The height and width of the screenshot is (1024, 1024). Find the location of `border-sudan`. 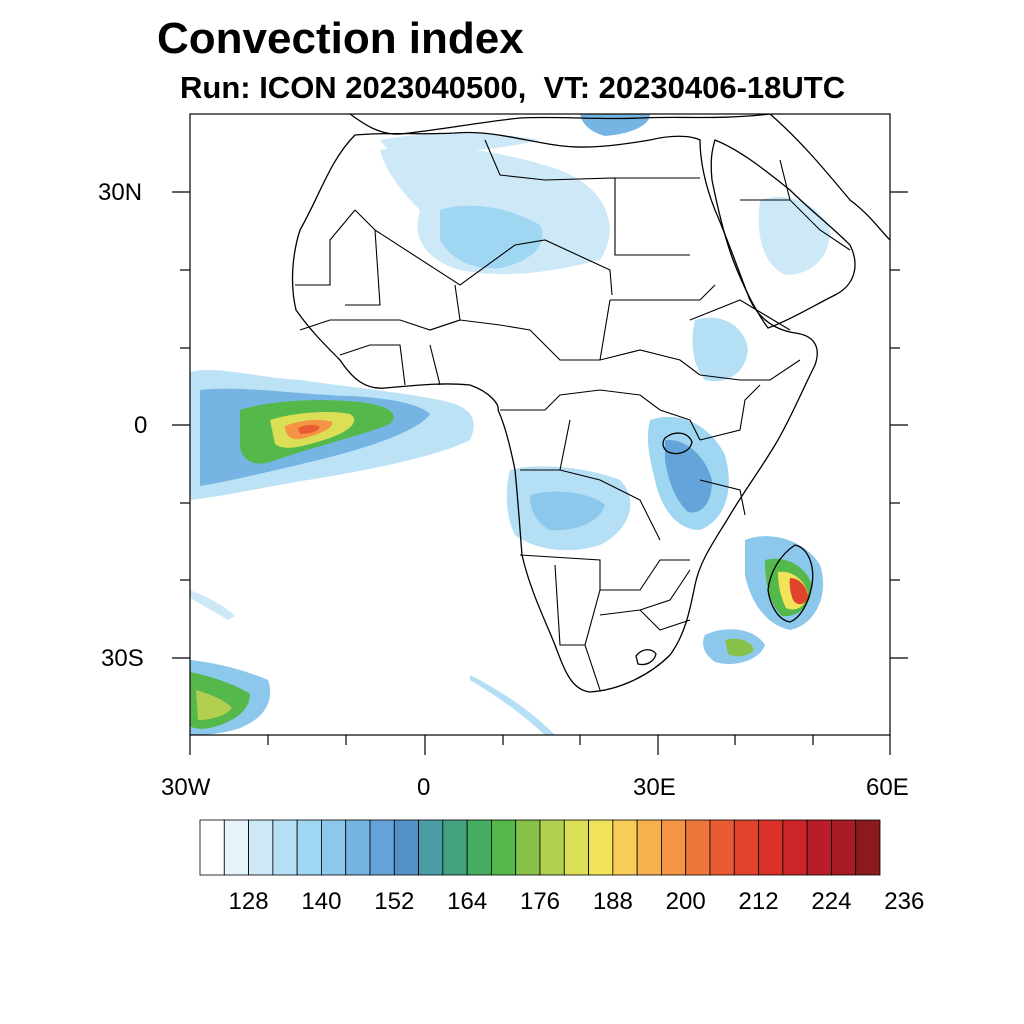

border-sudan is located at coordinates (657, 322).